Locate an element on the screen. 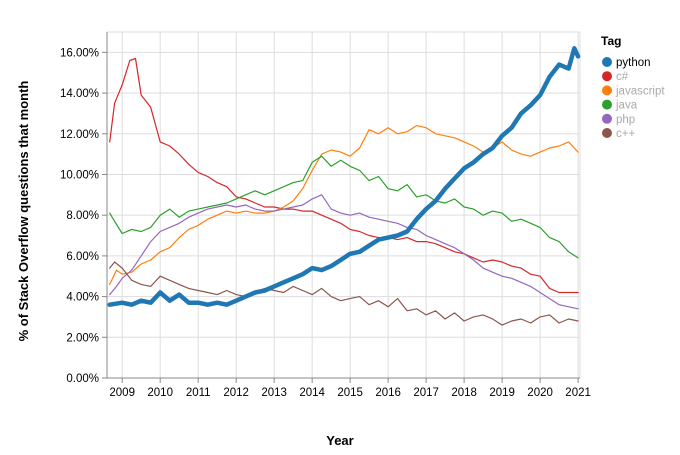 This screenshot has height=455, width=680. x-tick-label: 2014 is located at coordinates (312, 393).